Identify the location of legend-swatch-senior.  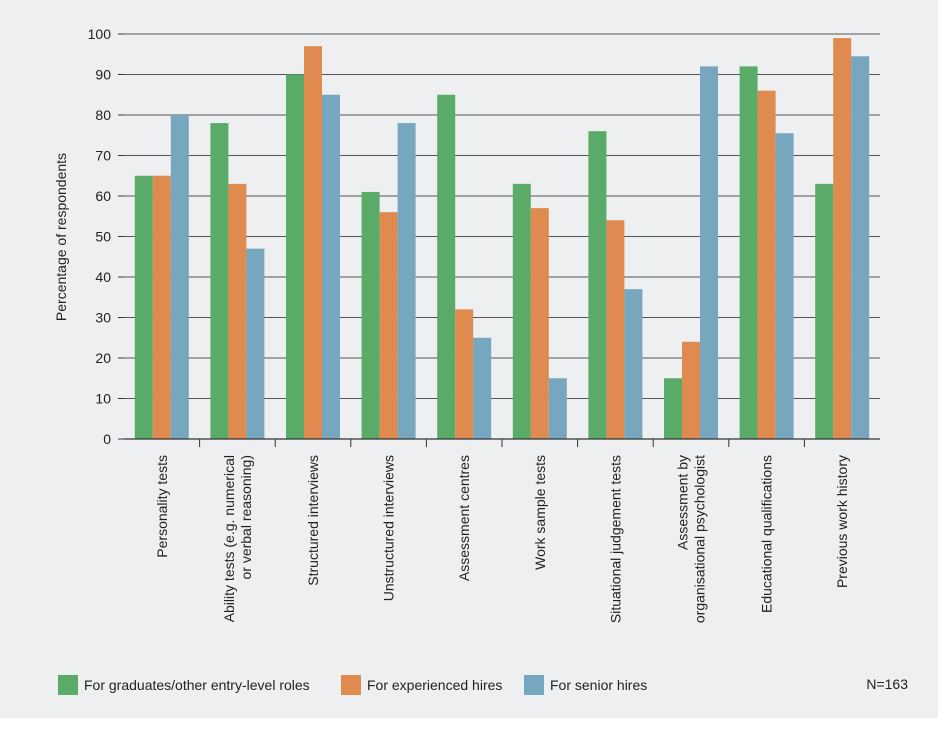
(534, 685).